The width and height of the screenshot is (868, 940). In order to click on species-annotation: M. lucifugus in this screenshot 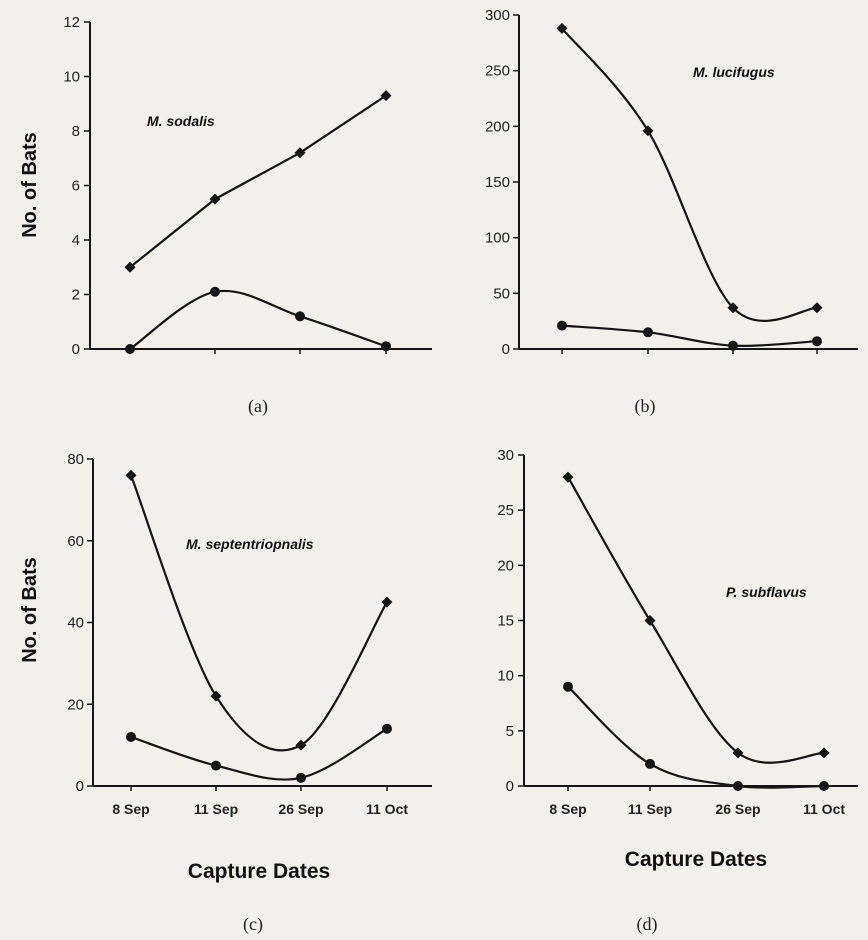, I will do `click(734, 72)`.